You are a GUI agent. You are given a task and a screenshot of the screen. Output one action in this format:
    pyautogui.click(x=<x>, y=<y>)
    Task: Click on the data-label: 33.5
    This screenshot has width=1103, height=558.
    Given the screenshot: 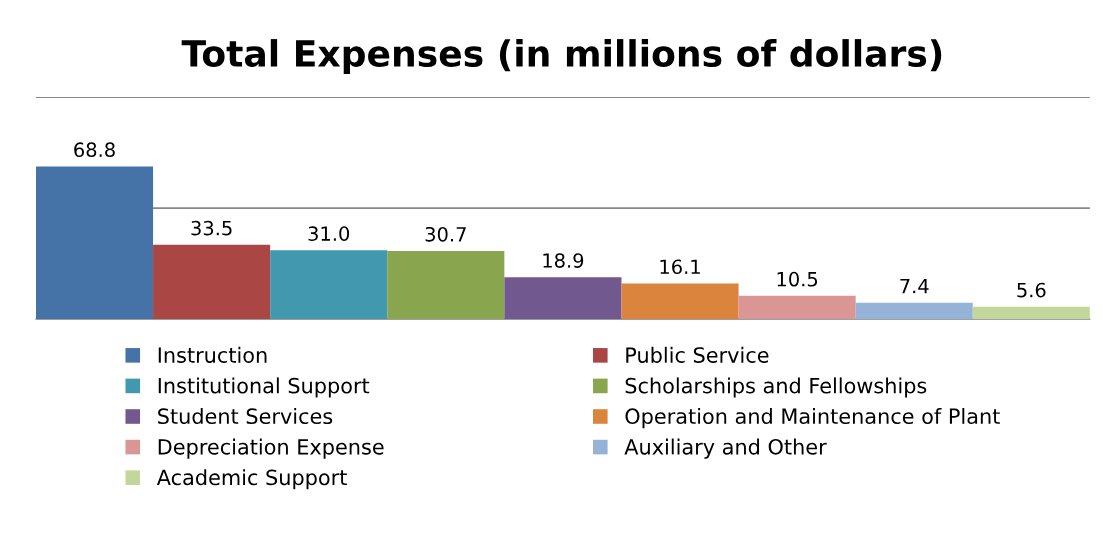 What is the action you would take?
    pyautogui.click(x=211, y=228)
    